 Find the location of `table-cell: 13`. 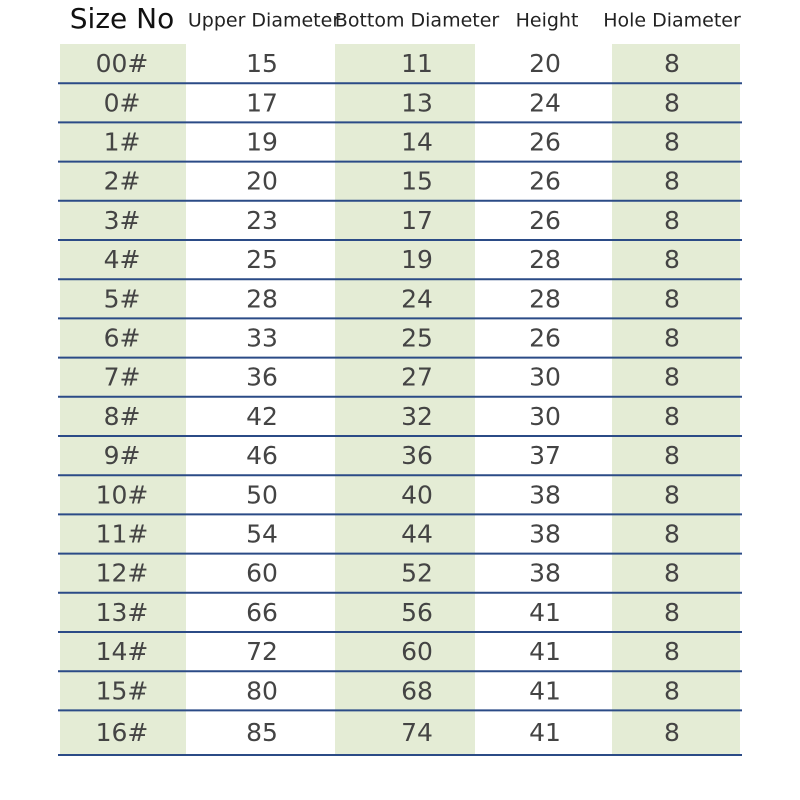

table-cell: 13 is located at coordinates (417, 102).